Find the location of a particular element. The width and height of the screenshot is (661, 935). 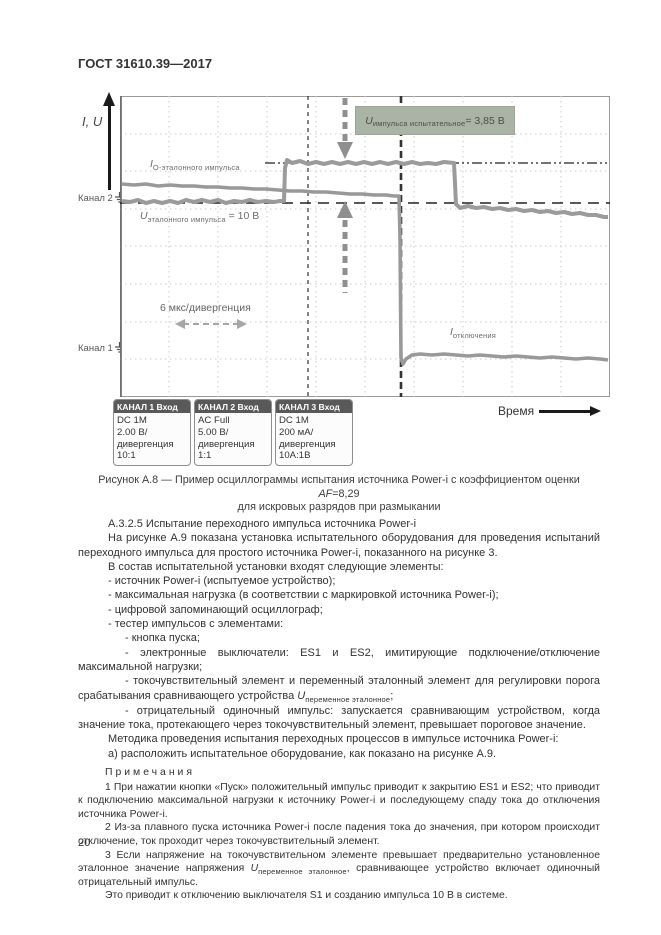

setting-line: 5.00 В/ is located at coordinates (213, 432).